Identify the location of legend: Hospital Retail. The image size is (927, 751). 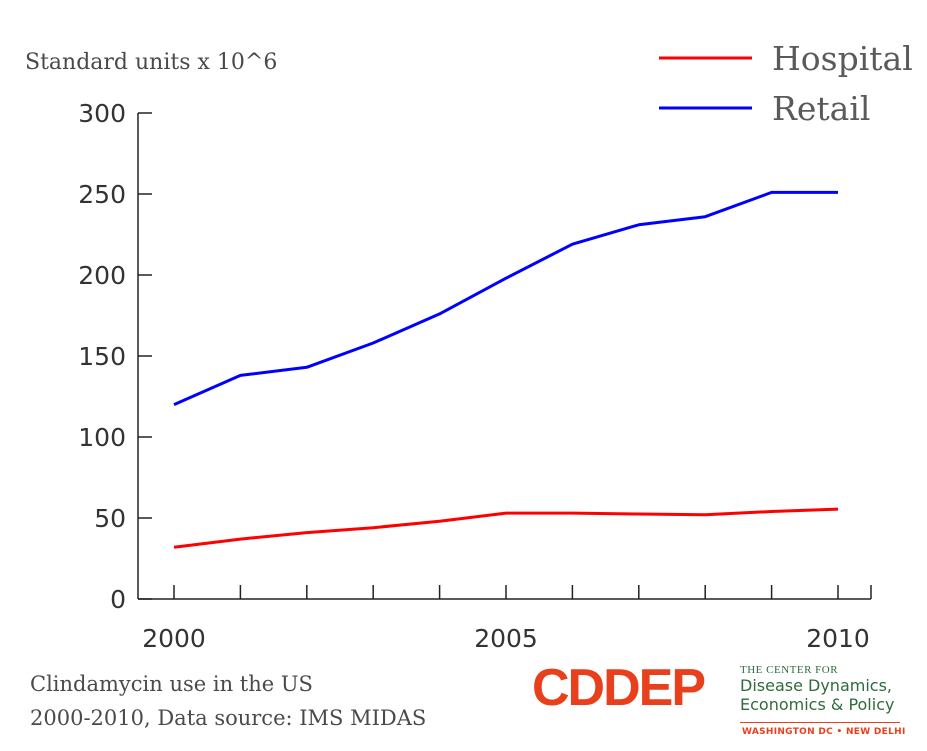
(786, 83).